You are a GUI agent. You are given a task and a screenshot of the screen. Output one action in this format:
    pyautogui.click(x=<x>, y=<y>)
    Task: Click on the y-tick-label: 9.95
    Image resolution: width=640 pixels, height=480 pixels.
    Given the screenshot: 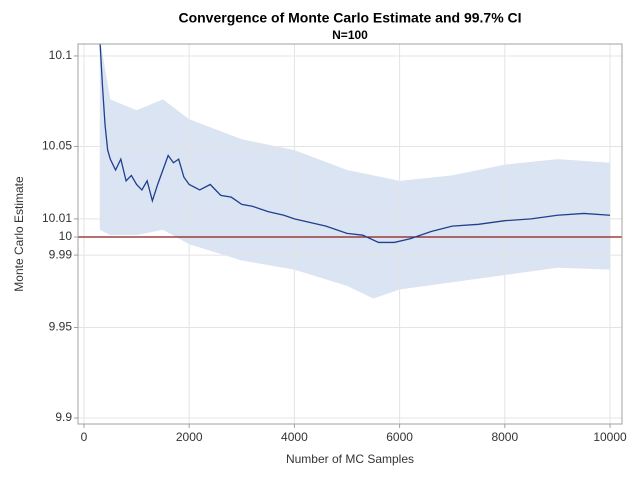 What is the action you would take?
    pyautogui.click(x=61, y=327)
    